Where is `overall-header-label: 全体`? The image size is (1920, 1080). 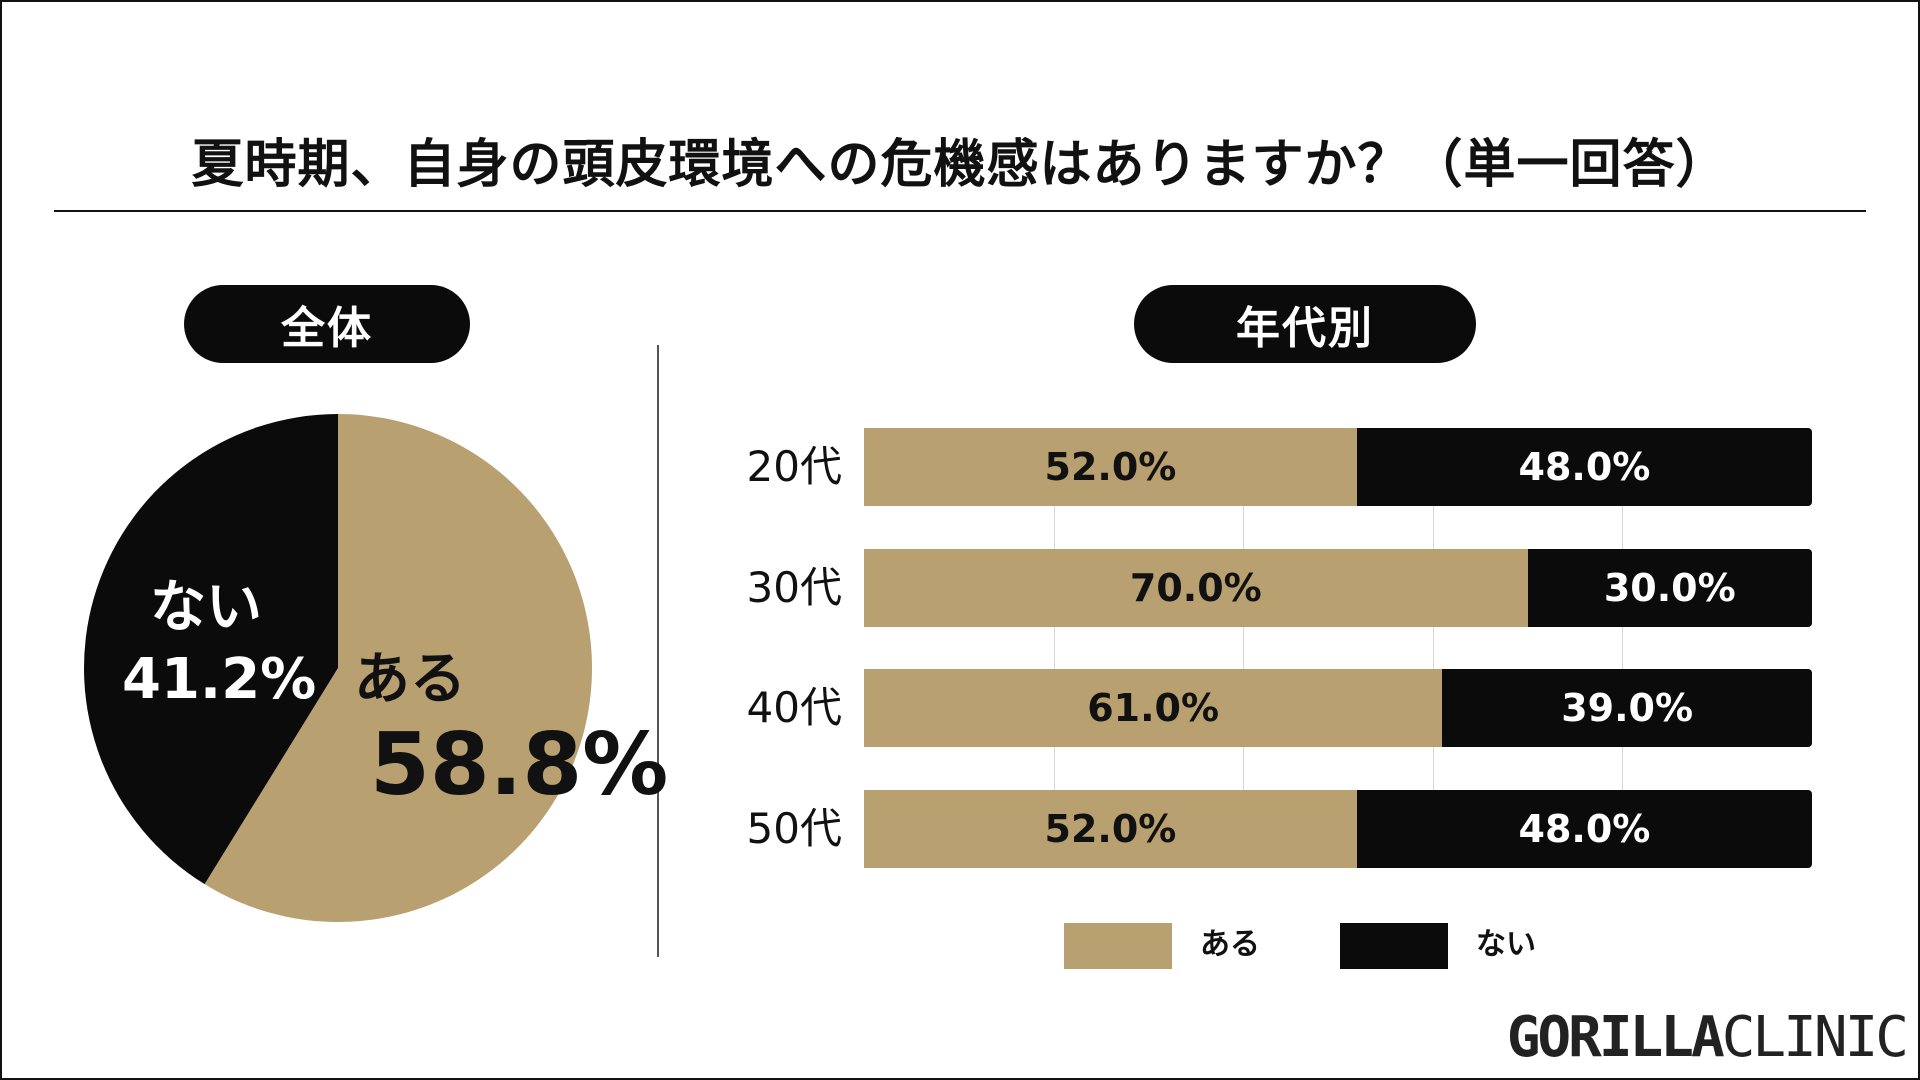
overall-header-label: 全体 is located at coordinates (327, 328).